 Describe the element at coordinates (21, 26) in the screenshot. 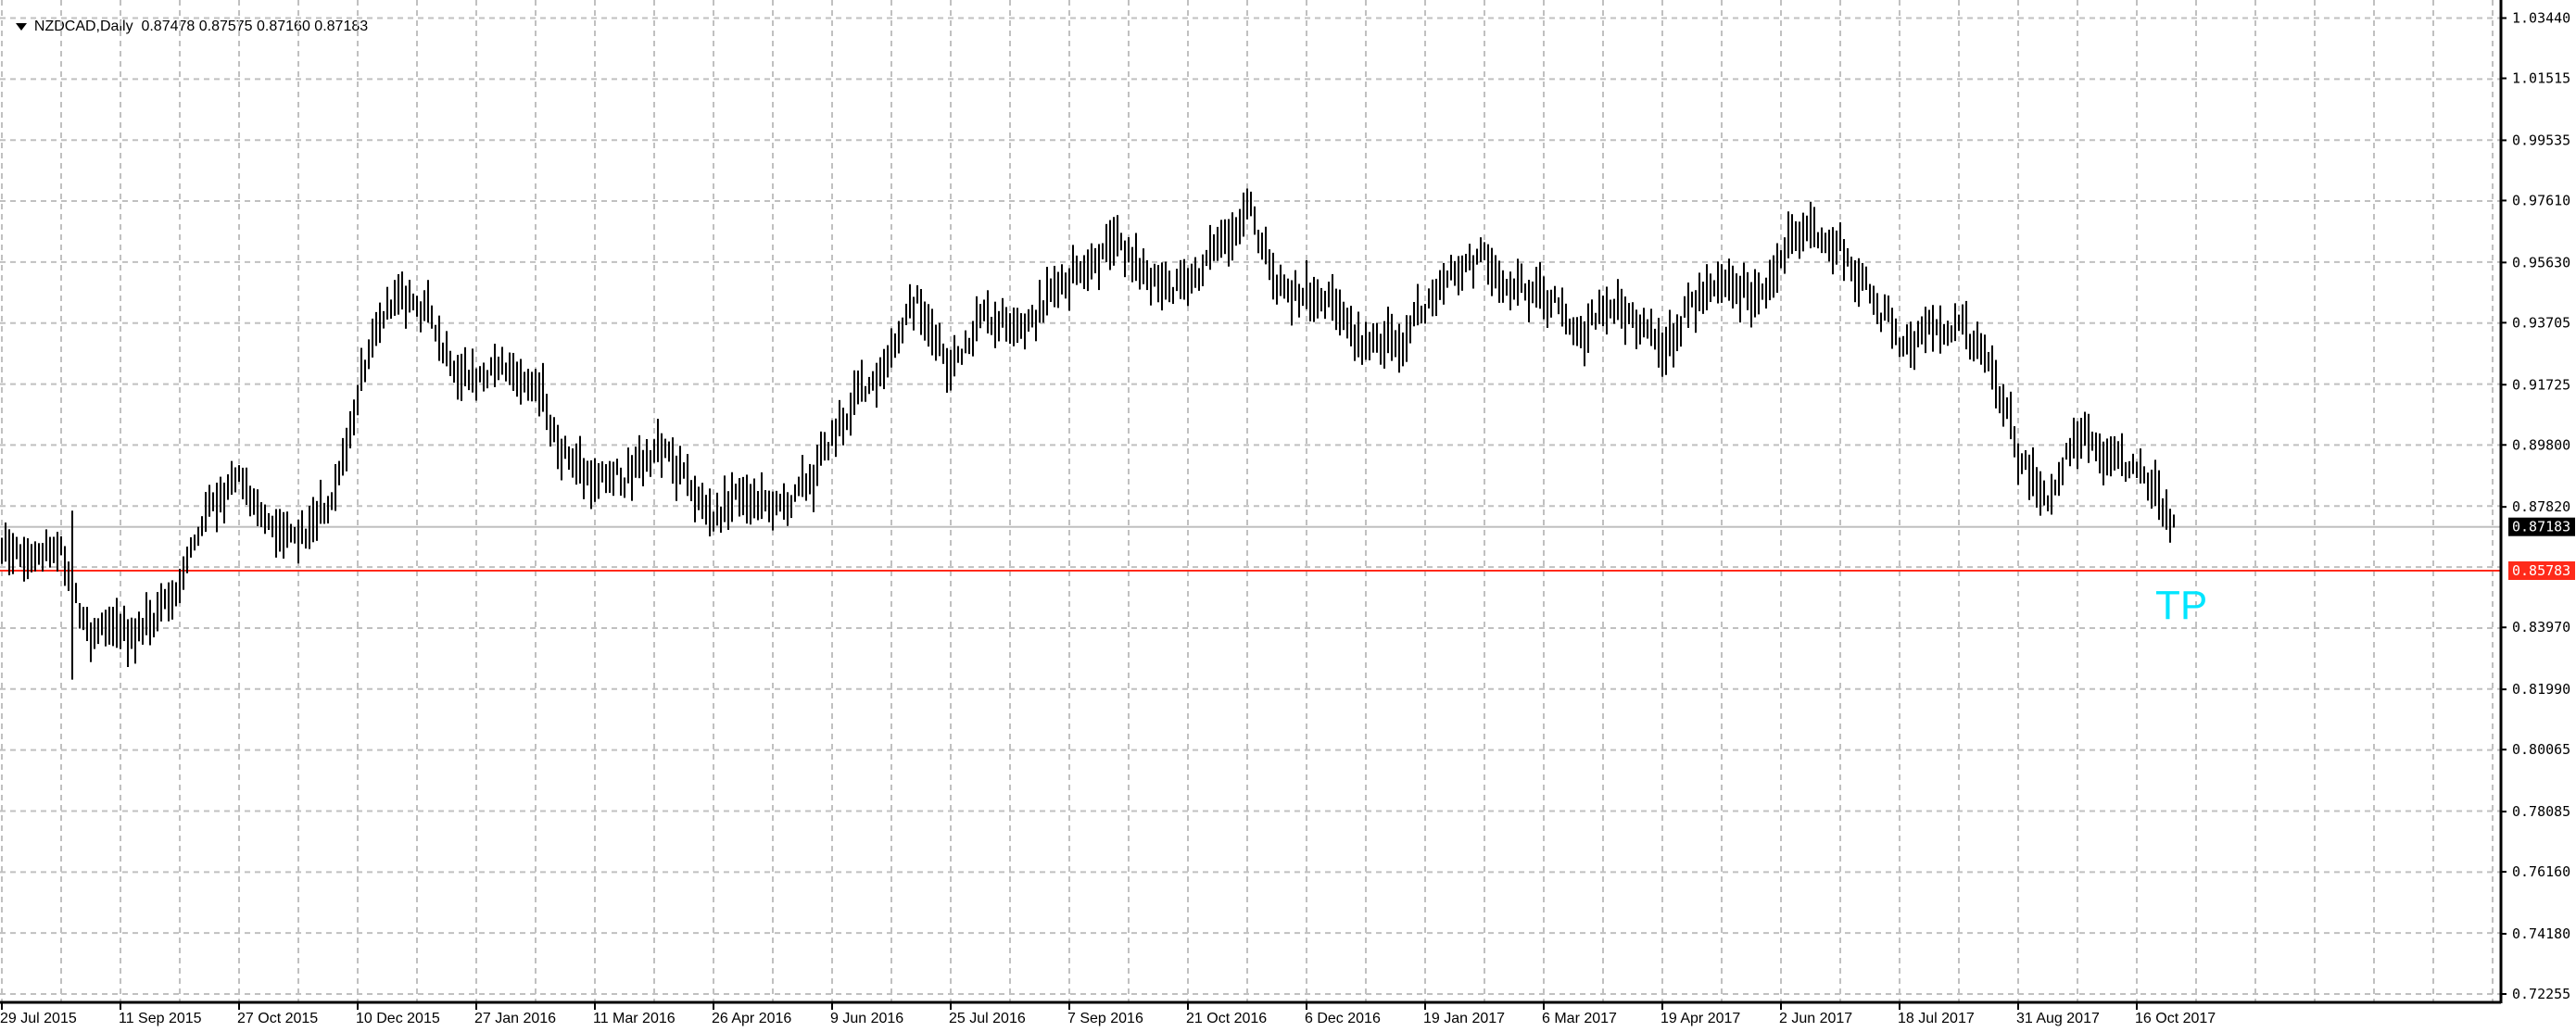

I see `collapse-triangle-icon` at that location.